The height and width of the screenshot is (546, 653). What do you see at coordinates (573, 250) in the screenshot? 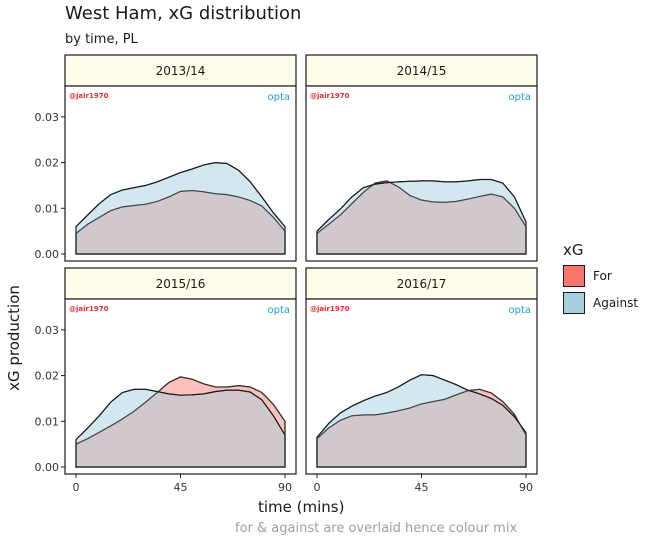
I see `legend-title: xG` at bounding box center [573, 250].